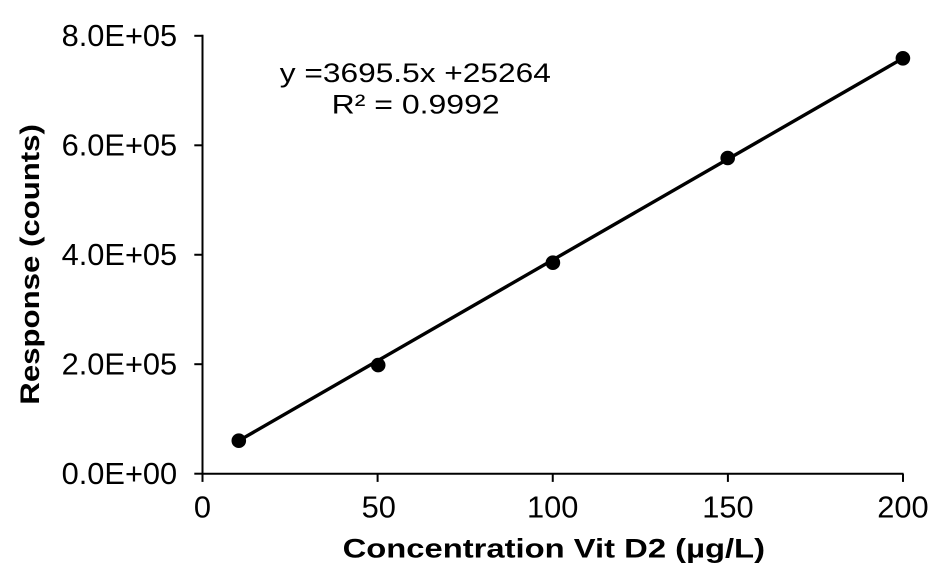 The width and height of the screenshot is (950, 585). Describe the element at coordinates (727, 507) in the screenshot. I see `svg-text: 150` at that location.